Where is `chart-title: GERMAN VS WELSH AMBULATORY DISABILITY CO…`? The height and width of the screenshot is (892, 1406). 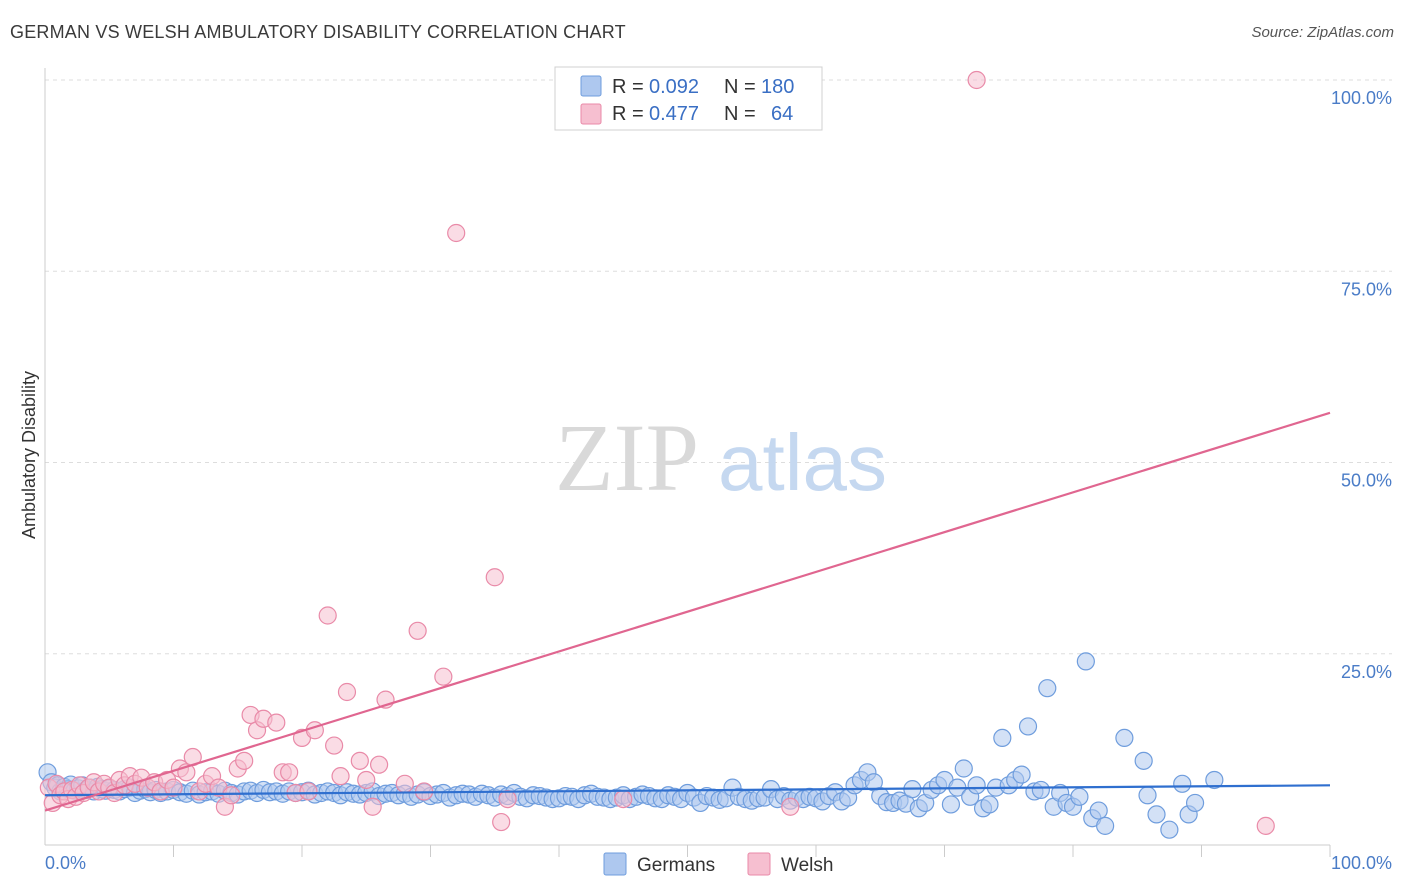
chart-title: GERMAN VS WELSH AMBULATORY DISABILITY CO… is located at coordinates (318, 32).